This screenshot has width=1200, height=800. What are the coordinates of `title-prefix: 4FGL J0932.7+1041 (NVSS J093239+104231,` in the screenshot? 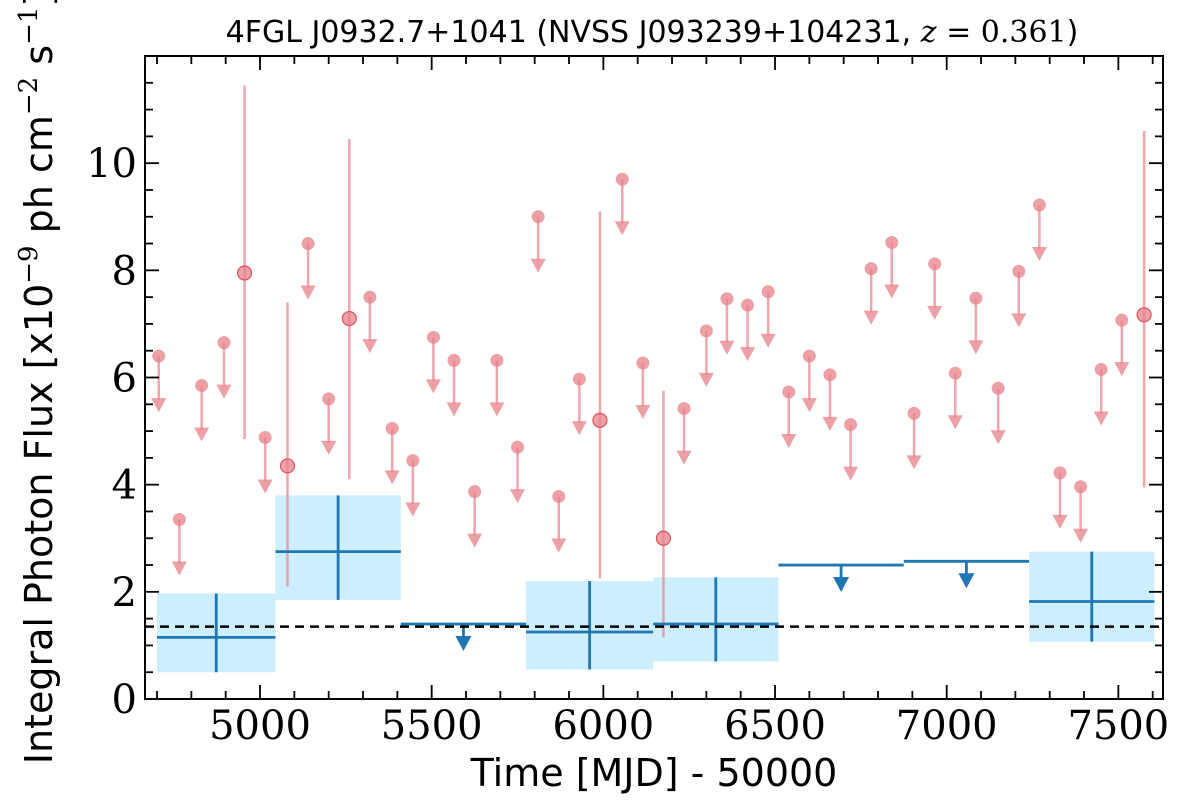 It's located at (573, 32).